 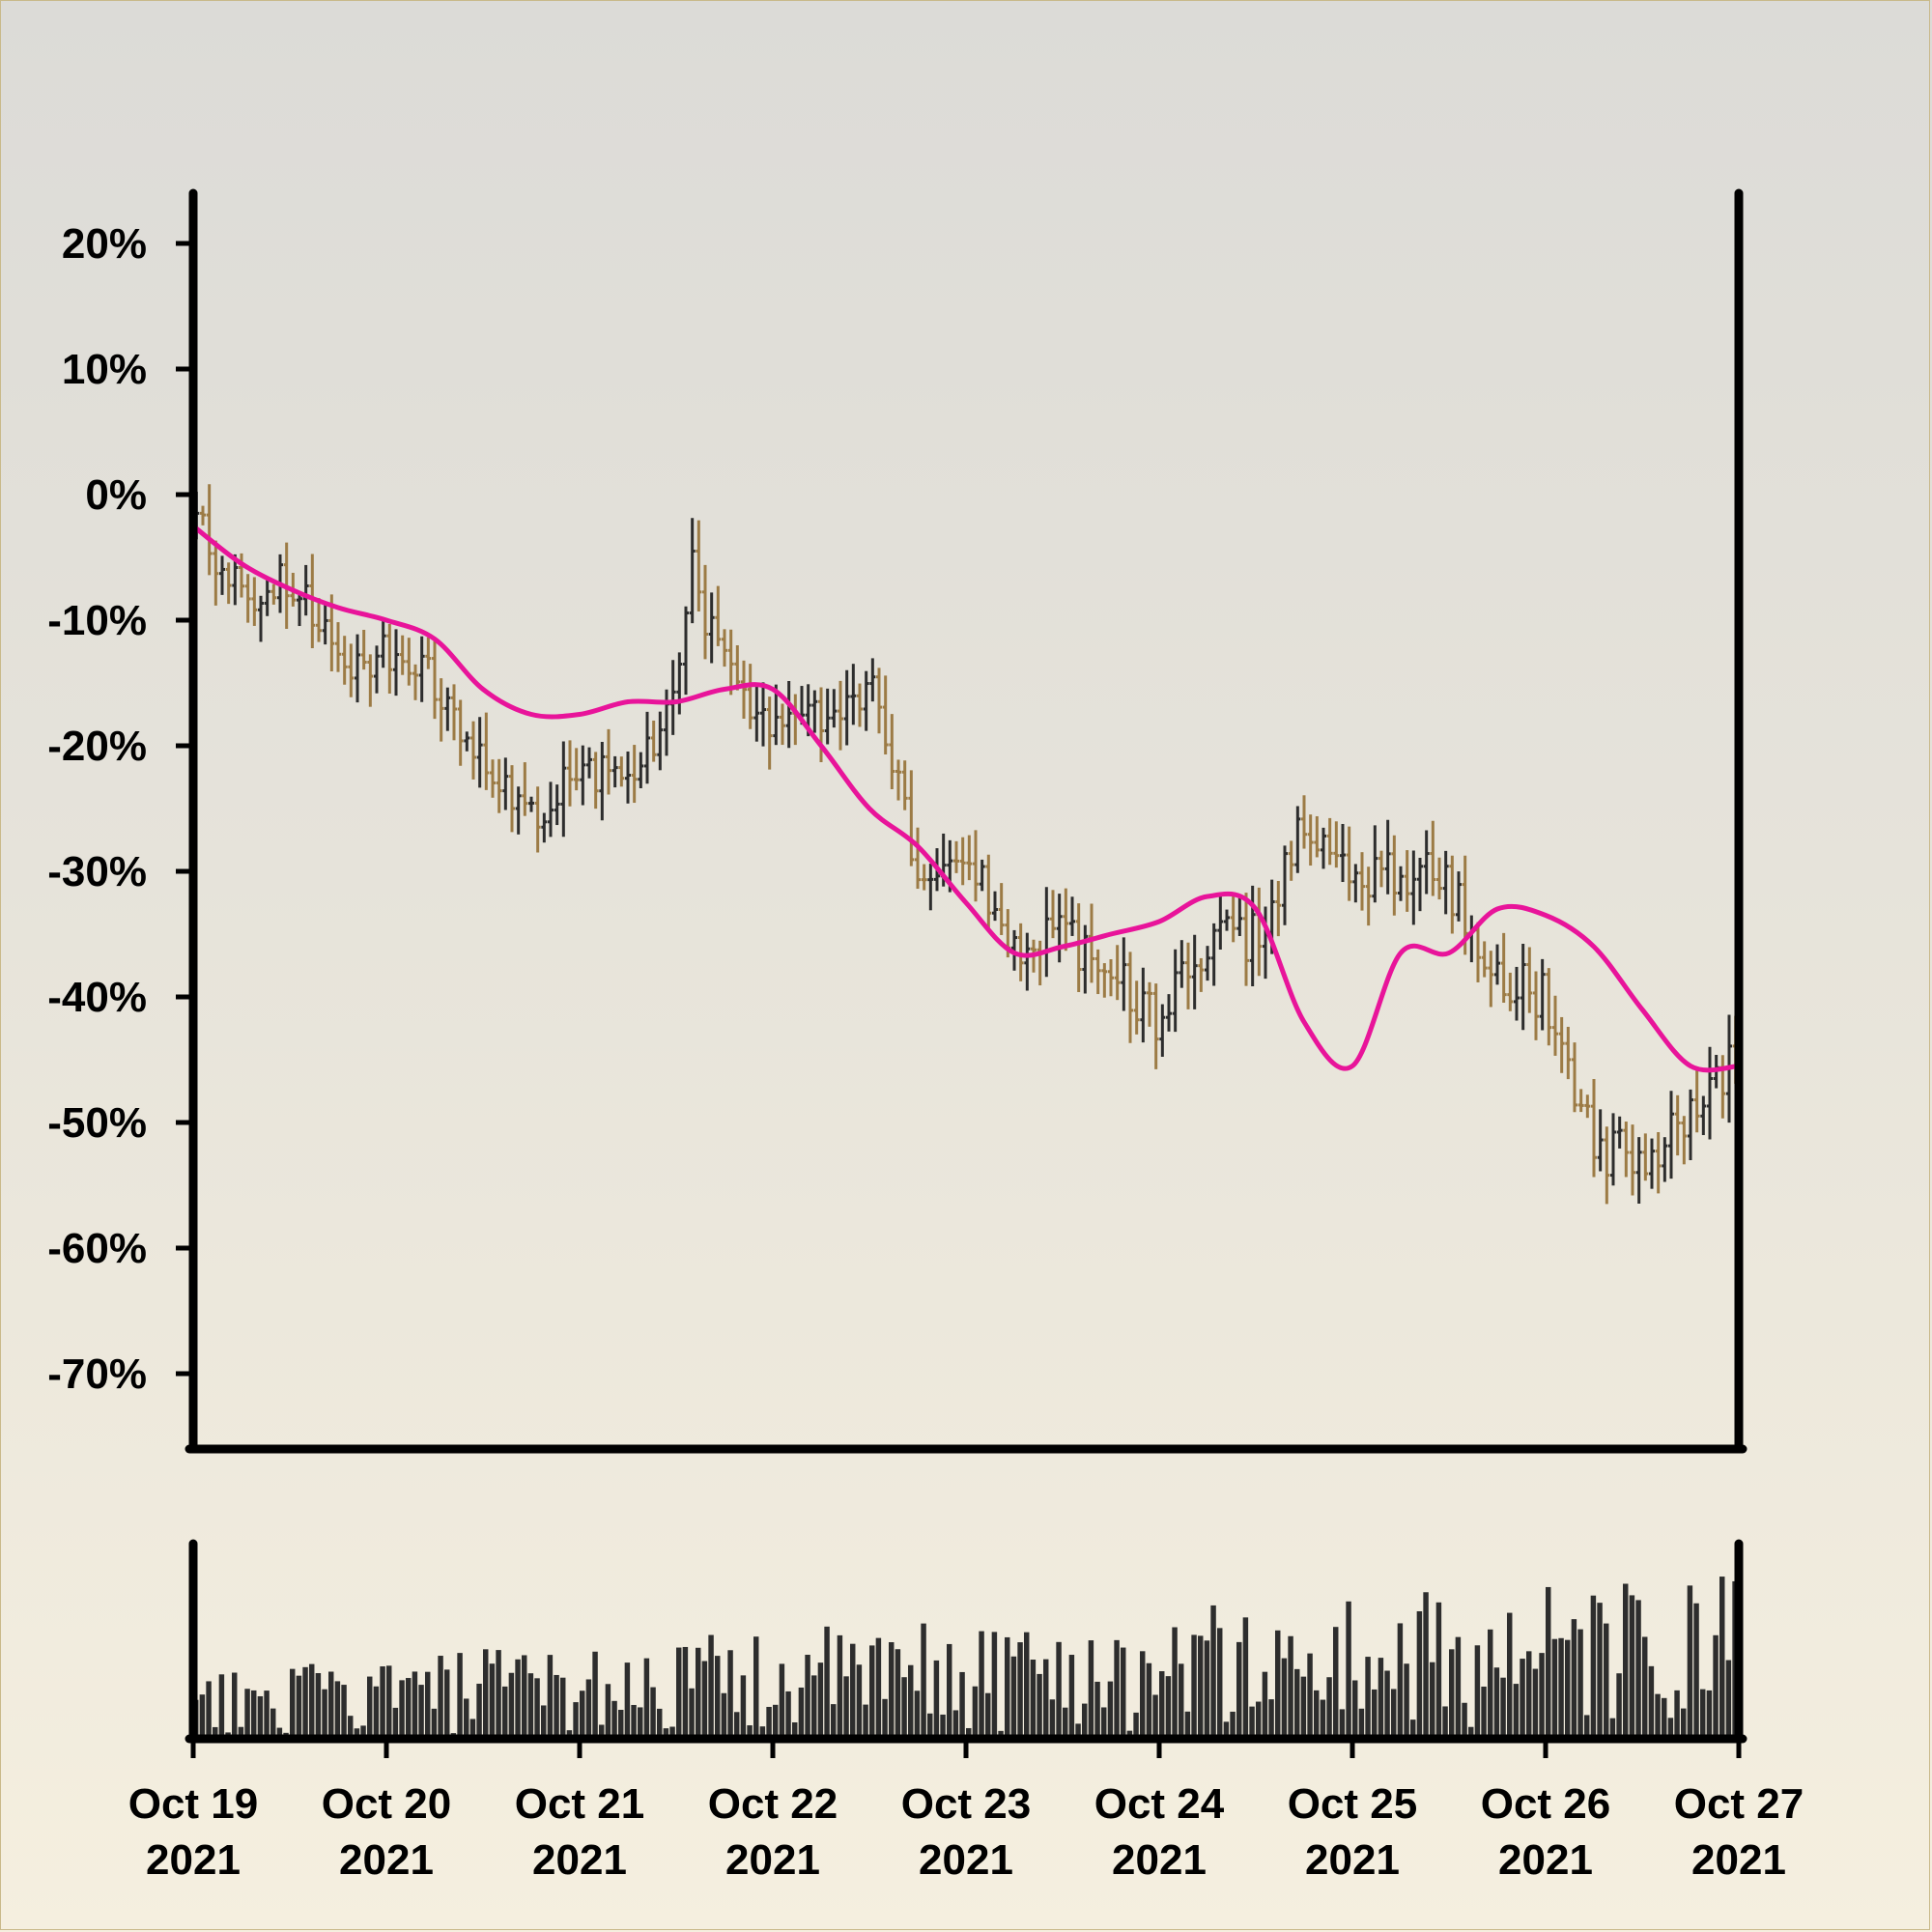 I want to click on volume-bars, so click(x=965, y=1658).